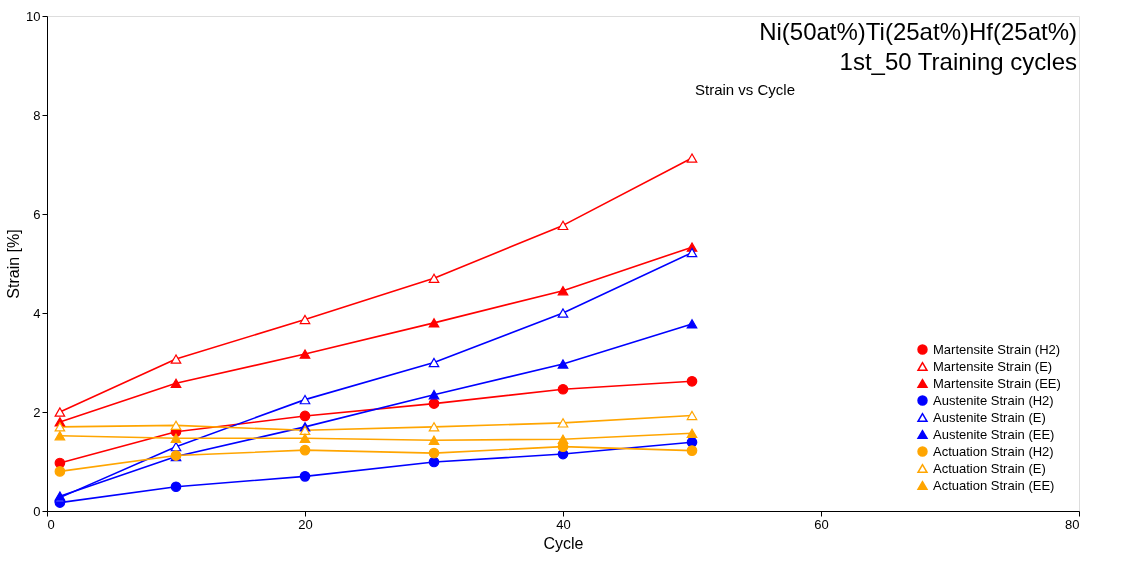 This screenshot has width=1125, height=576. What do you see at coordinates (14, 264) in the screenshot?
I see `y-axis-title: Strain [%]` at bounding box center [14, 264].